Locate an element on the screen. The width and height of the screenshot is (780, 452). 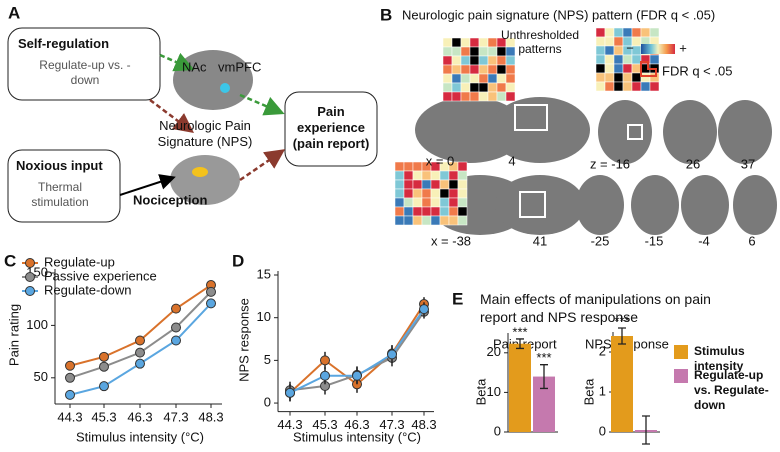
legend-label: Regulate-up is located at coordinates (79, 261).